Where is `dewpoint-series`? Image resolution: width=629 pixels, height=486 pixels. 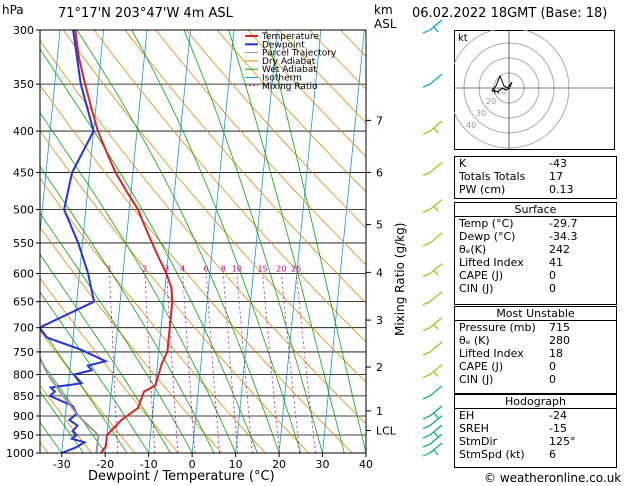 dewpoint-series is located at coordinates (74, 241).